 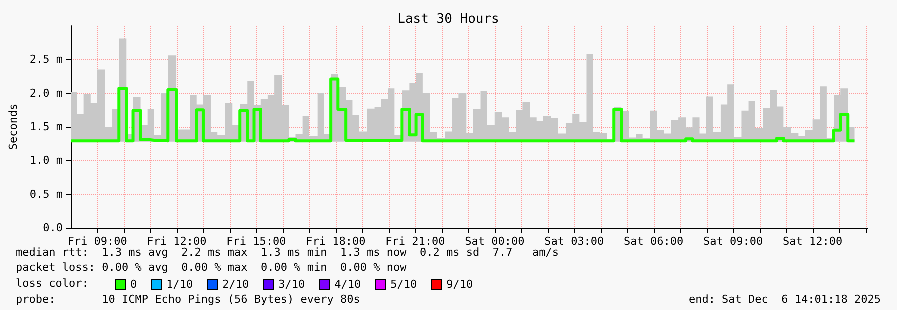 What do you see at coordinates (574, 241) in the screenshot?
I see `x-tick-label: Sat 03:00` at bounding box center [574, 241].